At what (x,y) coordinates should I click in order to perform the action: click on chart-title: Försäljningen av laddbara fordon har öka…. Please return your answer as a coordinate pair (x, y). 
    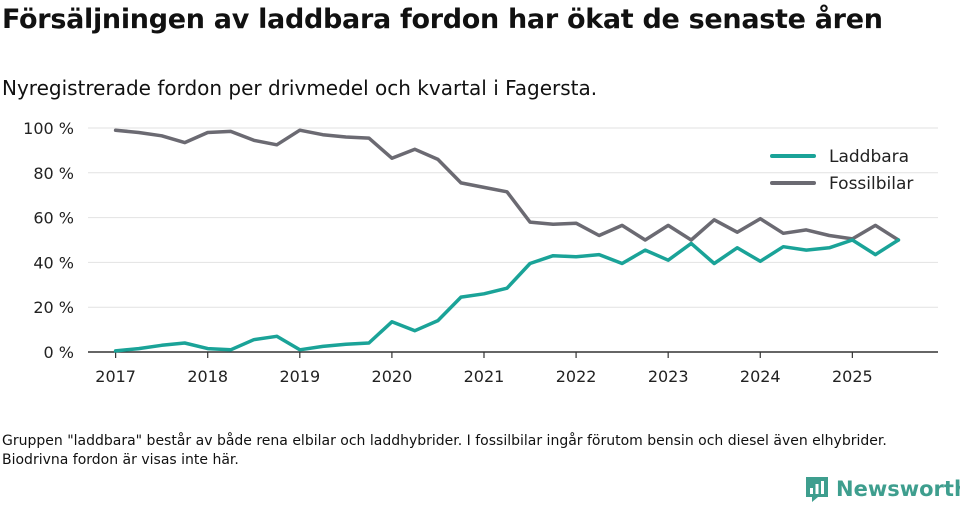
    Looking at the image, I should click on (442, 19).